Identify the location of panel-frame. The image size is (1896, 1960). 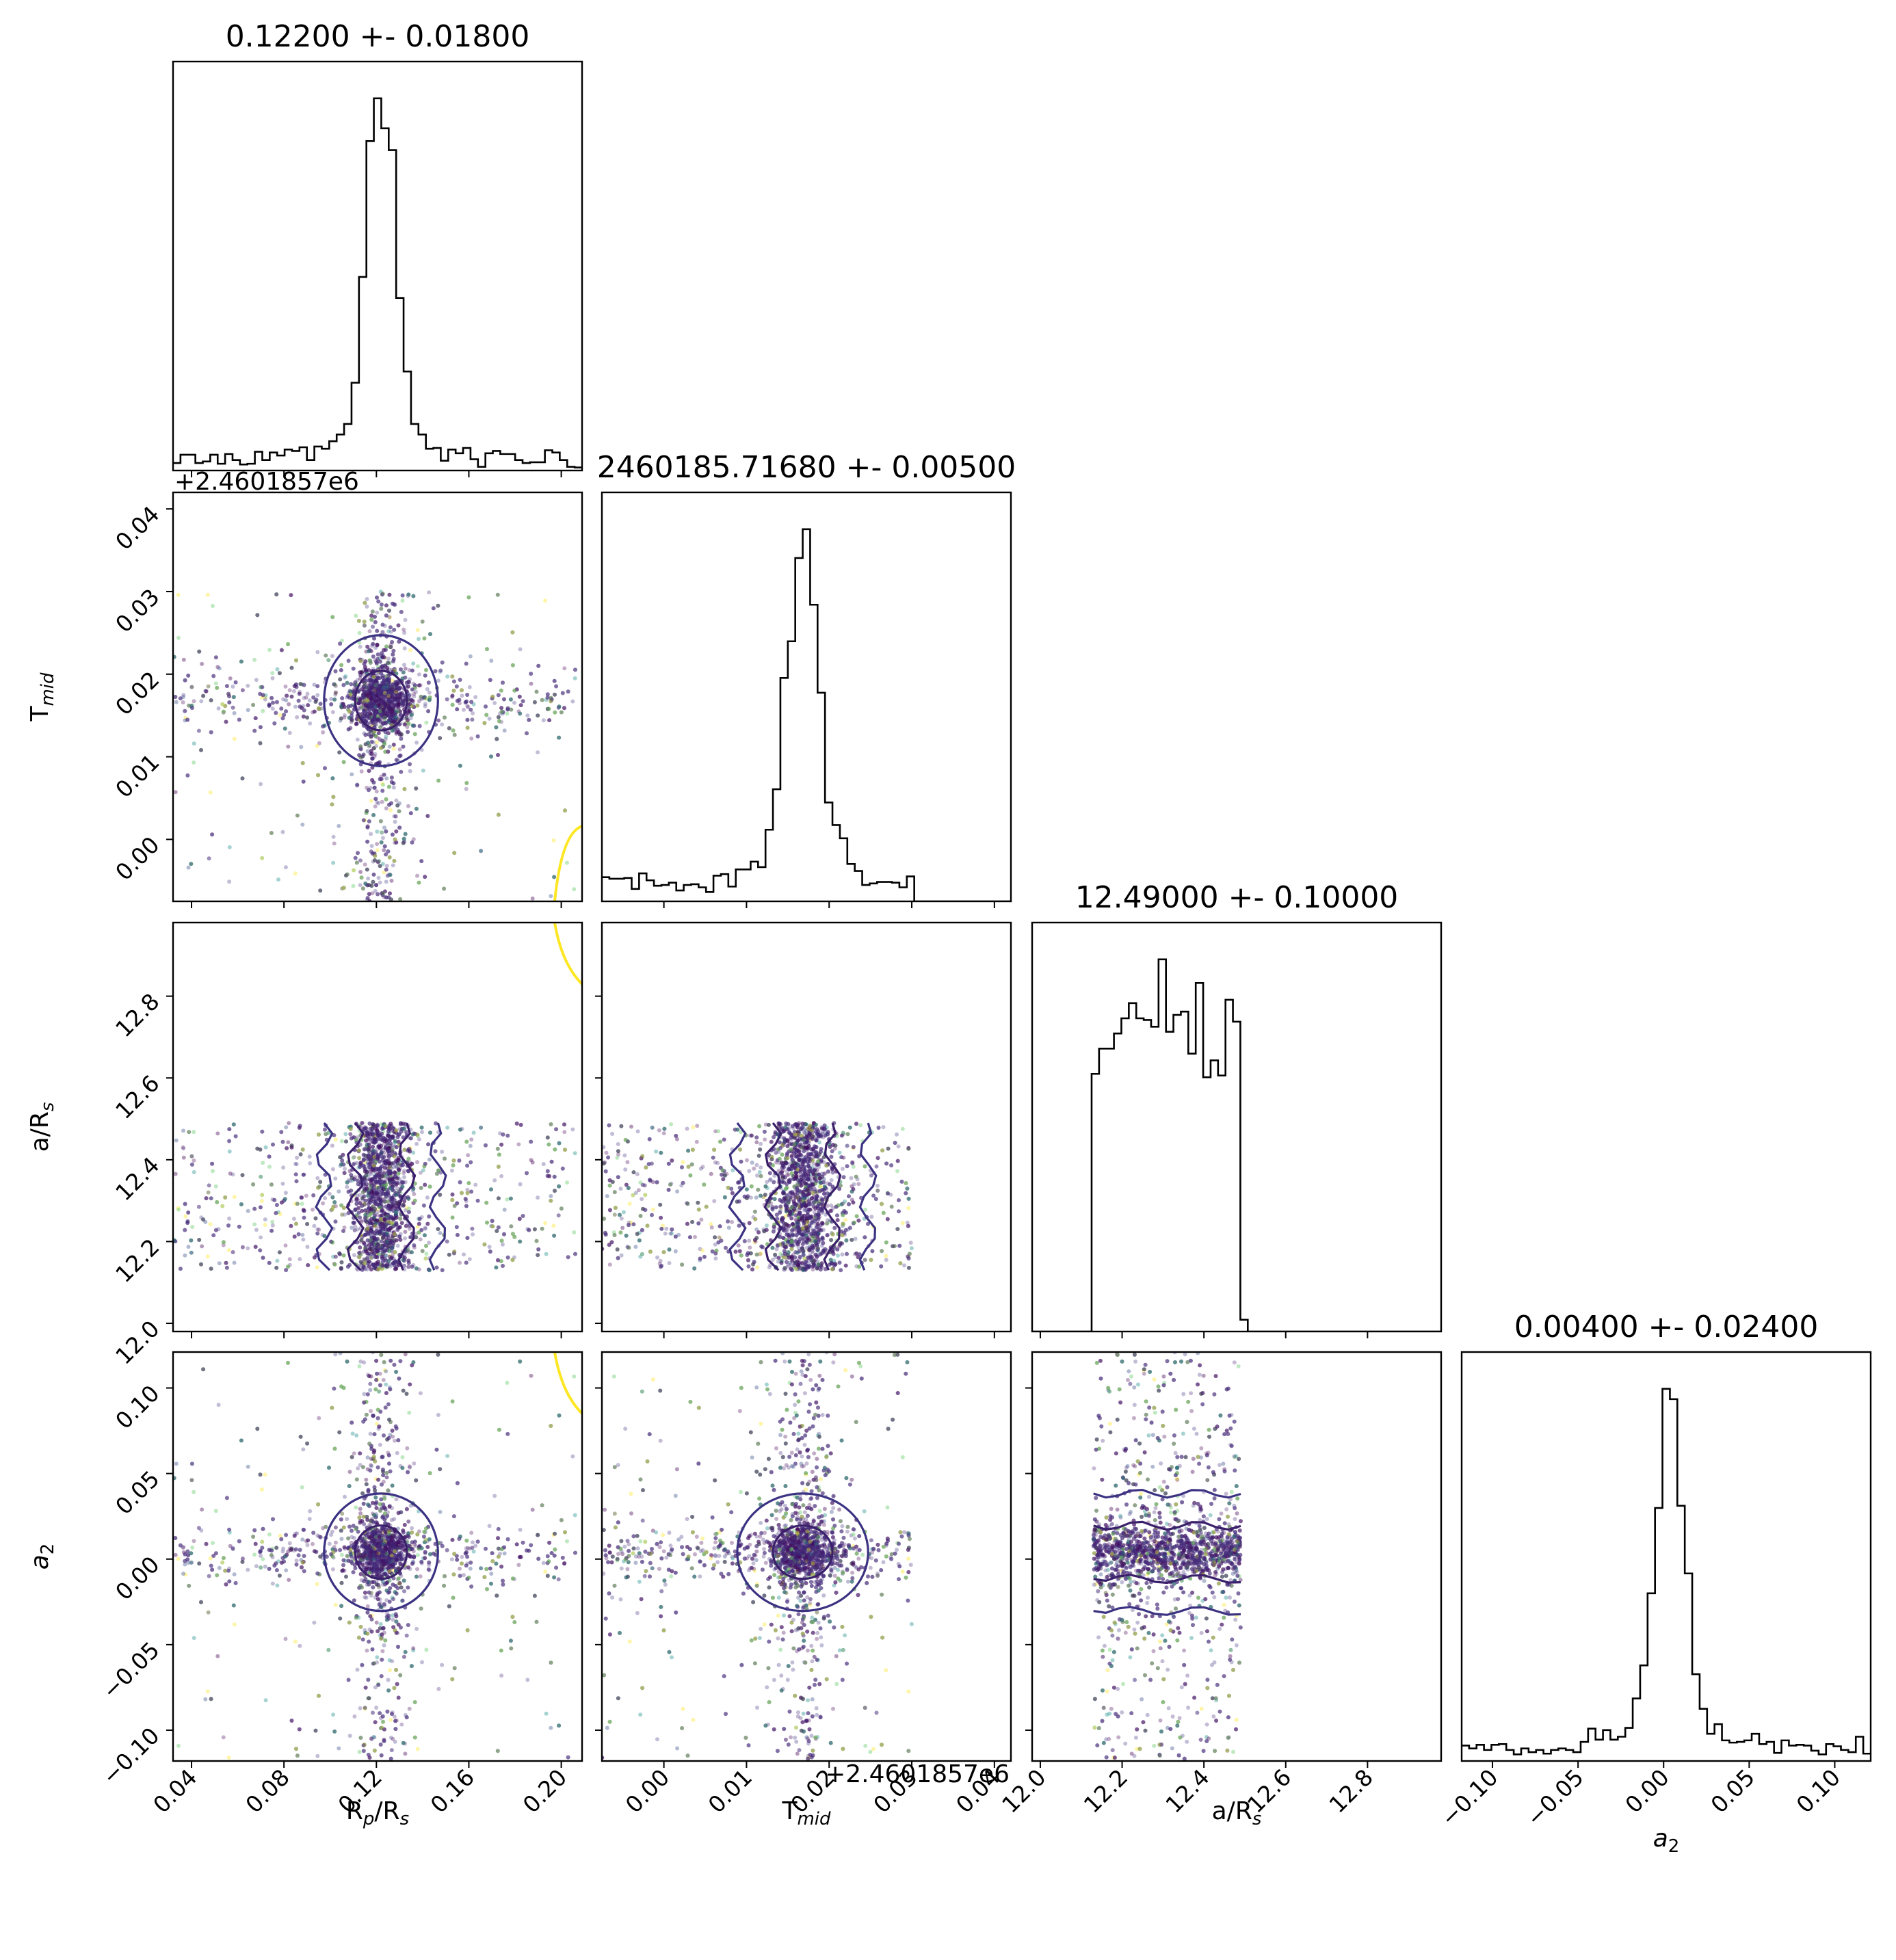
(806, 697).